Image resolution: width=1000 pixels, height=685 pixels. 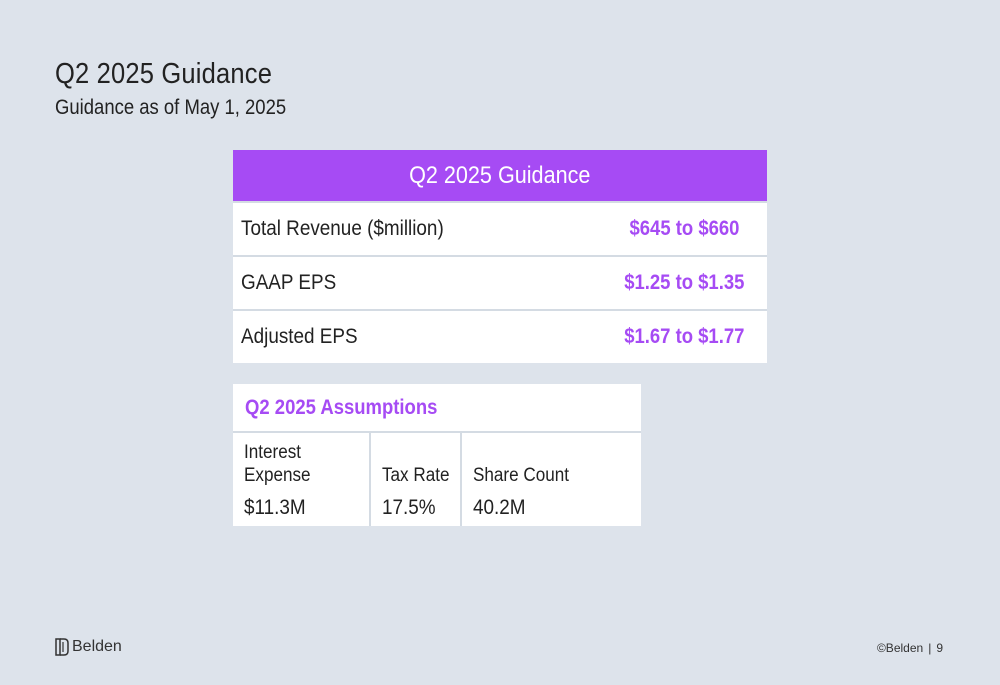 What do you see at coordinates (521, 475) in the screenshot?
I see `assumption-label: Share Count` at bounding box center [521, 475].